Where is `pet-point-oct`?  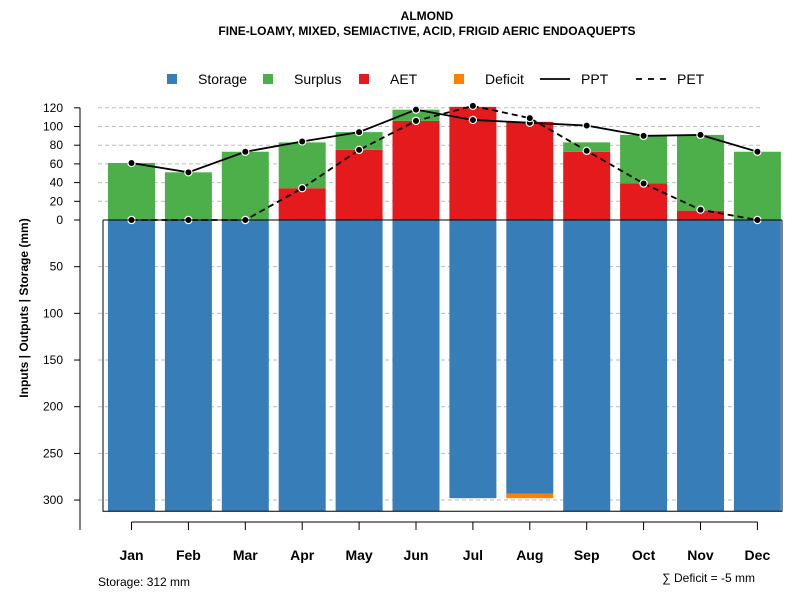
pet-point-oct is located at coordinates (643, 183).